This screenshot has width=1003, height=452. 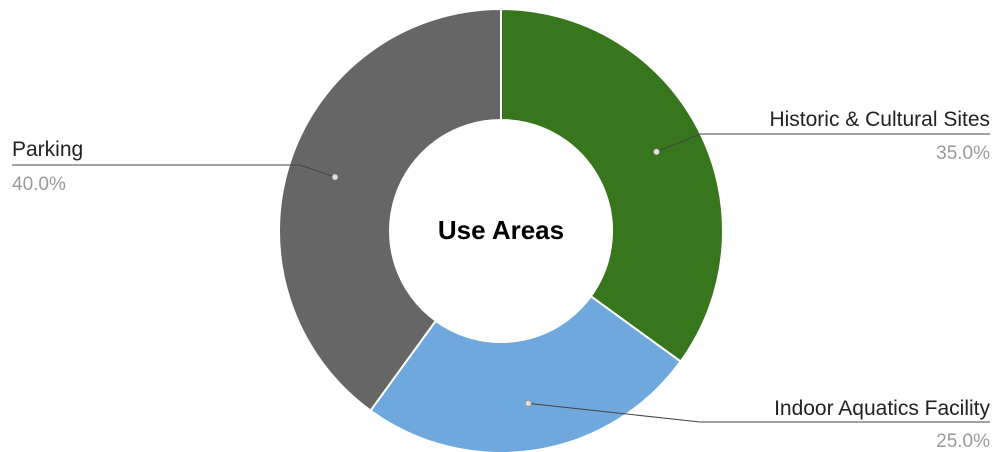 I want to click on slice-label: Indoor Aquatics Facility, so click(x=882, y=408).